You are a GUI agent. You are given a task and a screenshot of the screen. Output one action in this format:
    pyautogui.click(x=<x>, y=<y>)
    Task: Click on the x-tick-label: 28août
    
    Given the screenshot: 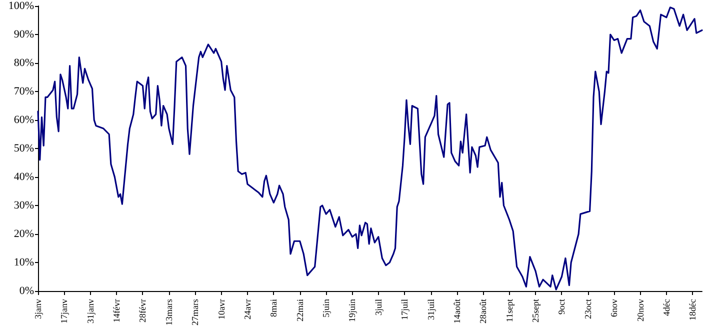 What is the action you would take?
    pyautogui.click(x=483, y=311)
    